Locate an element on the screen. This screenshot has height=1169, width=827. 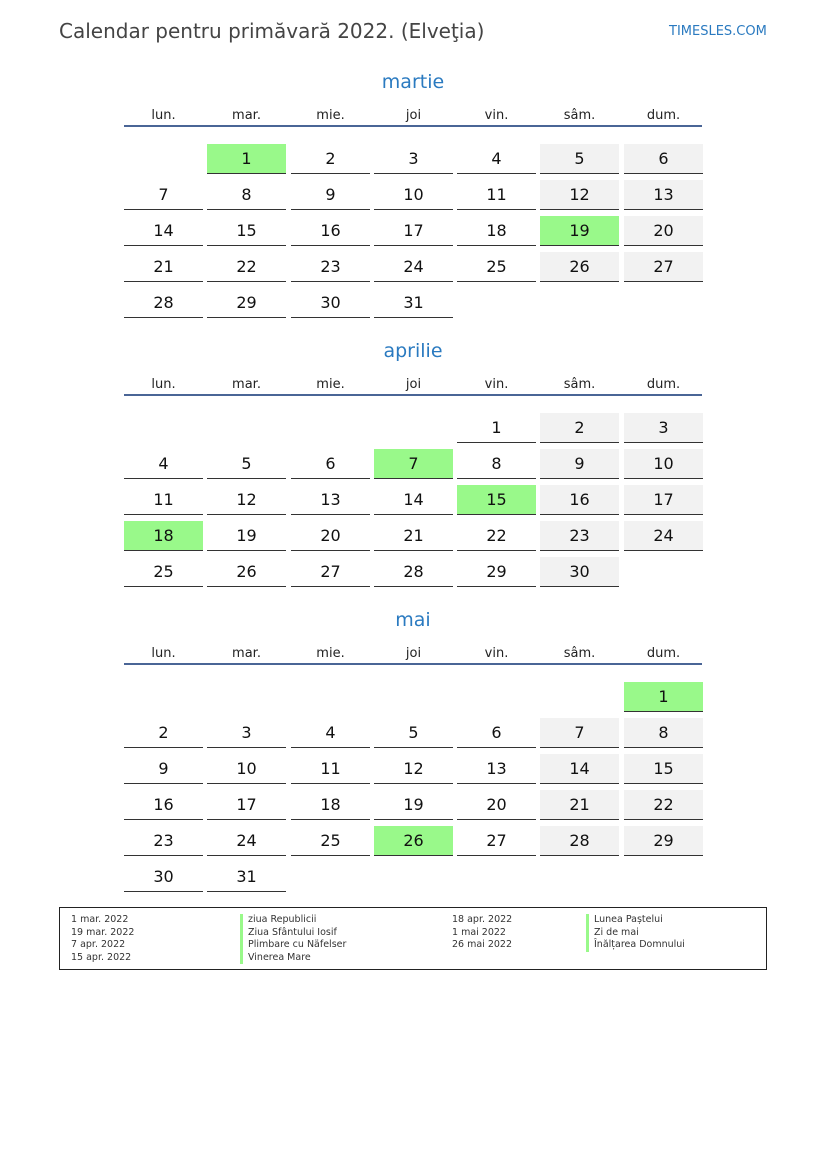
legend-holiday-name: Ziua Sfântului Iosif is located at coordinates (288, 932).